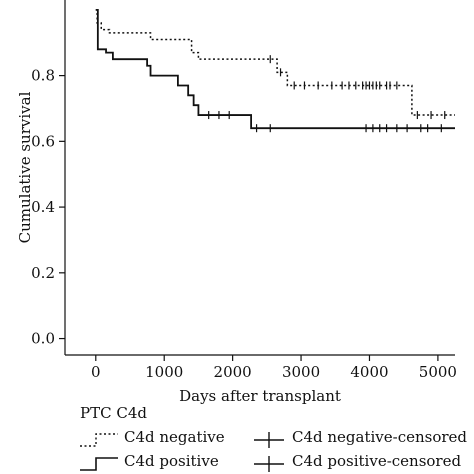  Describe the element at coordinates (99, 464) in the screenshot. I see `legend-swatch-positive` at that location.